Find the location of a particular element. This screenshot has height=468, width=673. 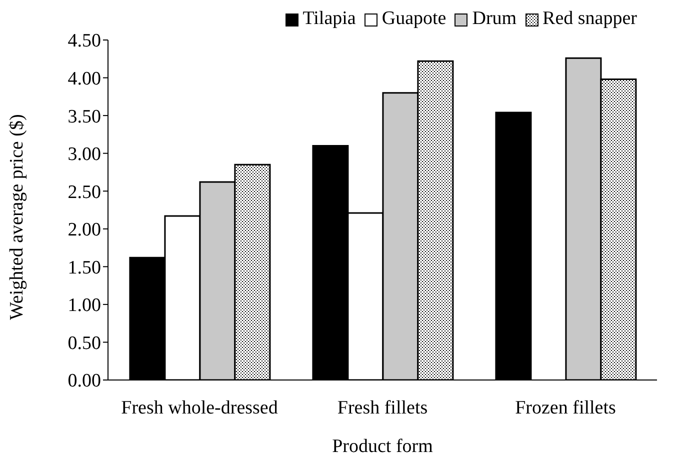

y-tick-label: 0.00 is located at coordinates (84, 381).